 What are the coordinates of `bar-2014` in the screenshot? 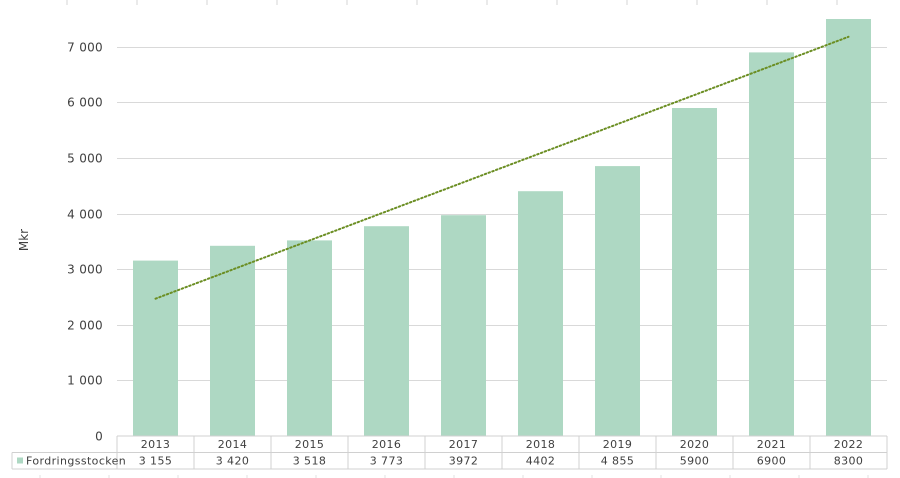 It's located at (232, 340).